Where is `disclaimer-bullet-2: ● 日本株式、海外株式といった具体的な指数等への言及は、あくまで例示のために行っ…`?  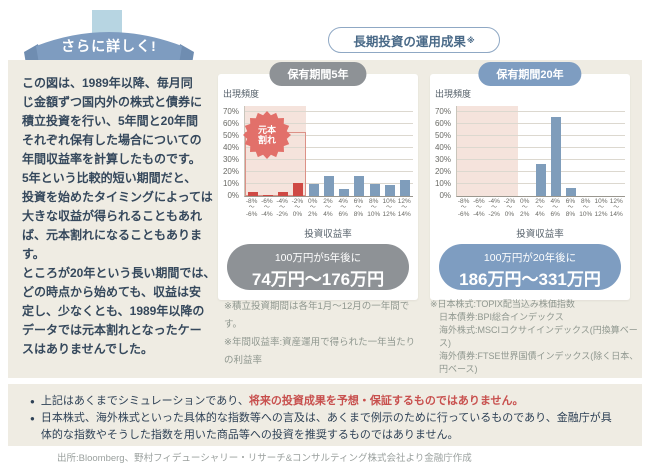 disclaimer-bullet-2: ● 日本株式、海外株式といった具体的な指数等への言及は、あくまで例示のために行っ… is located at coordinates (325, 427).